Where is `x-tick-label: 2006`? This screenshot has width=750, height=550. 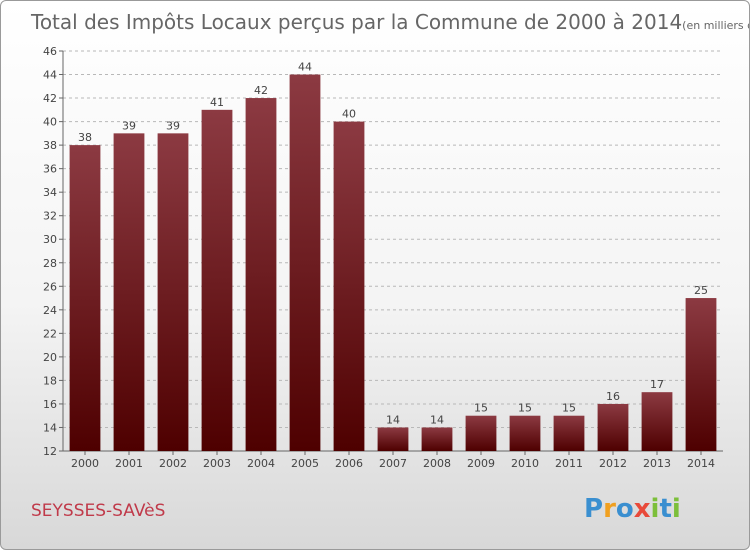 x-tick-label: 2006 is located at coordinates (349, 463).